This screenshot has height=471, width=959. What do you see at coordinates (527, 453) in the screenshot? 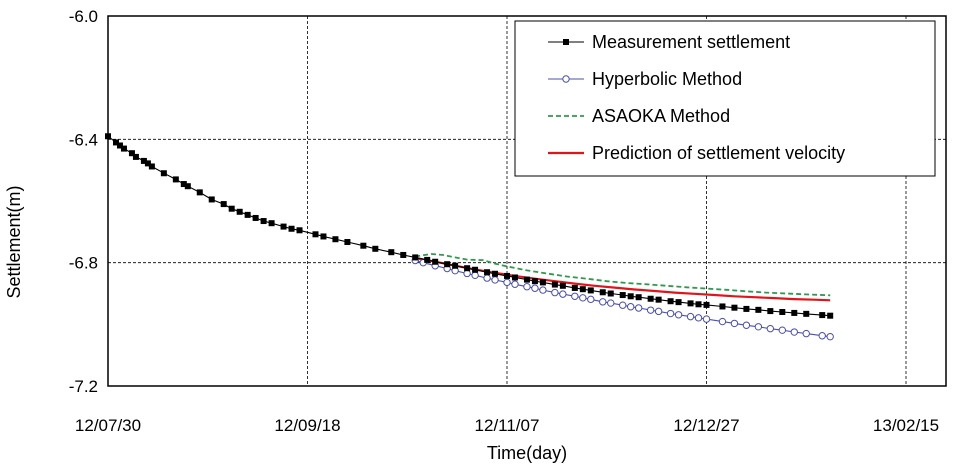
I see `x-axis-label: Time(day)` at bounding box center [527, 453].